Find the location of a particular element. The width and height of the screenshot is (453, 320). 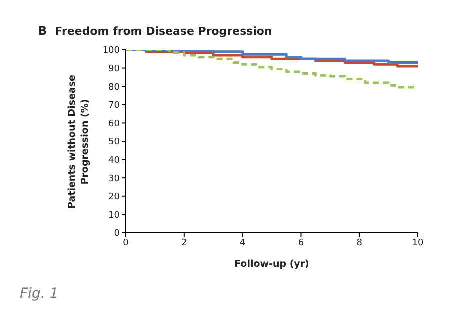

text: B is located at coordinates (43, 31).